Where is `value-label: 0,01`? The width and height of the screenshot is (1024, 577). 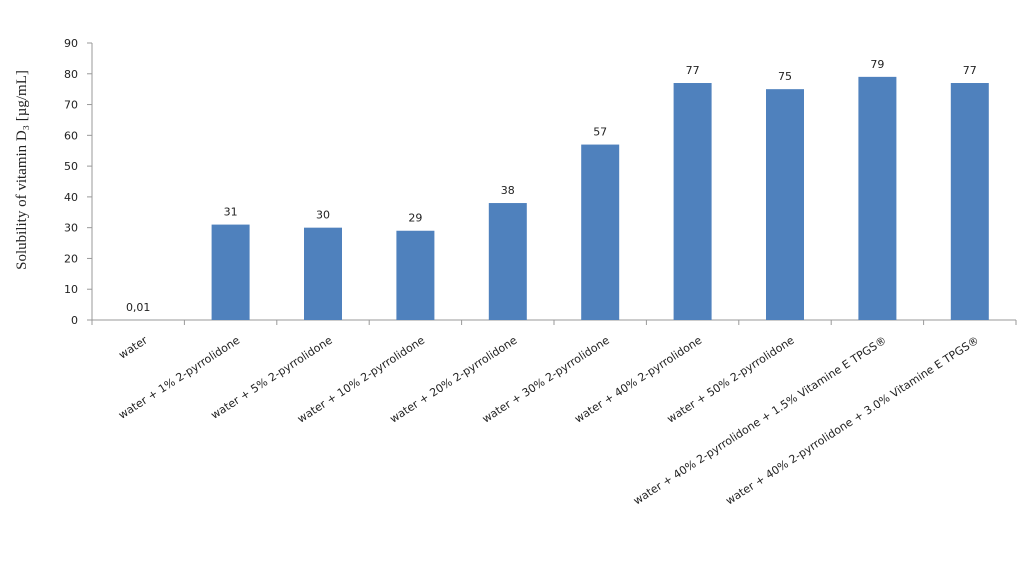
value-label: 0,01 is located at coordinates (138, 307).